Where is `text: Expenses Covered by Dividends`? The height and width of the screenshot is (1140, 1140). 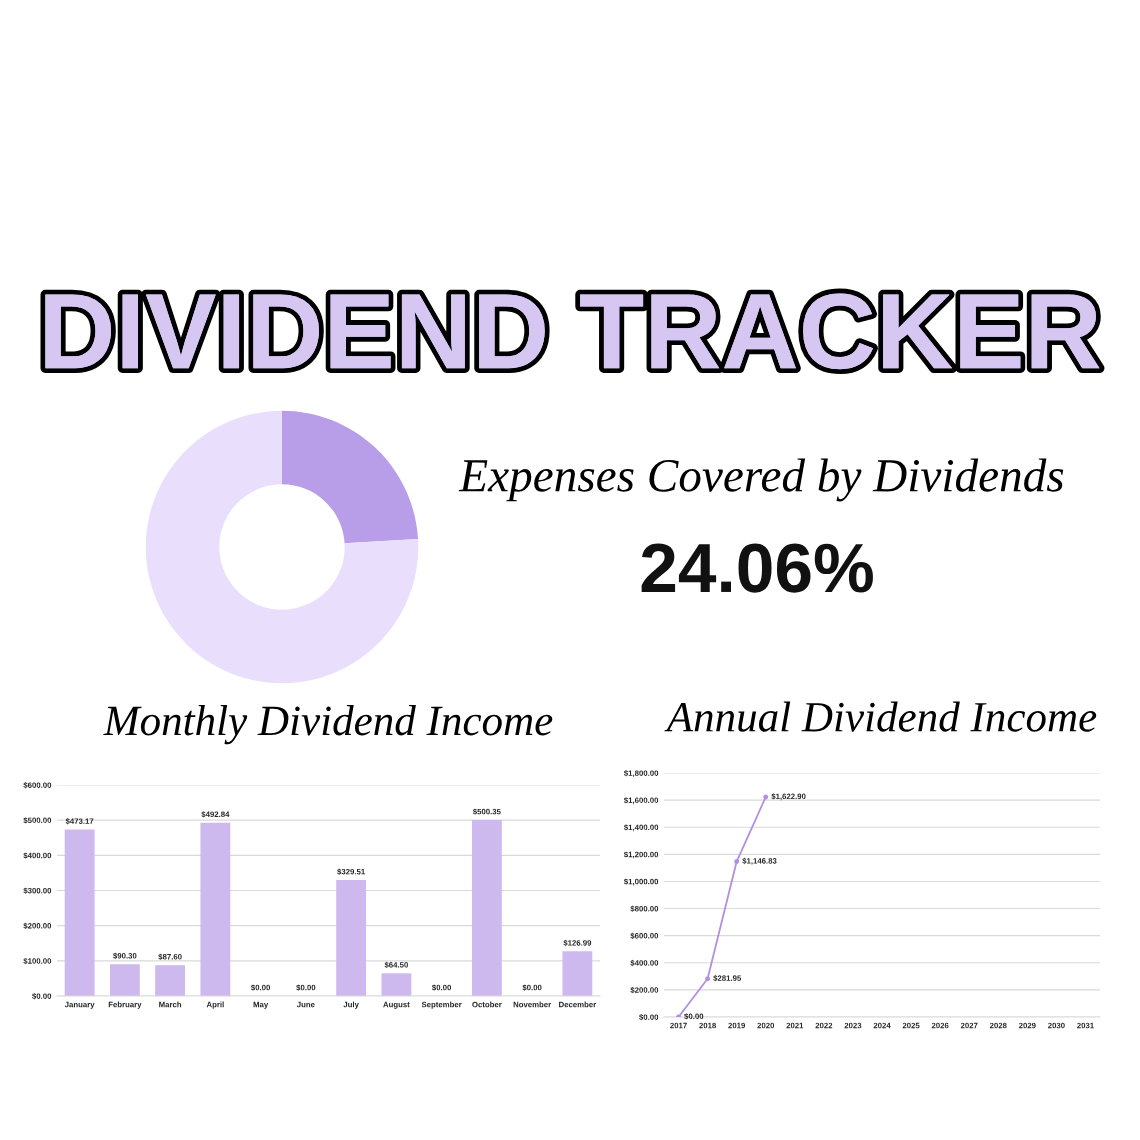
text: Expenses Covered by Dividends is located at coordinates (761, 480).